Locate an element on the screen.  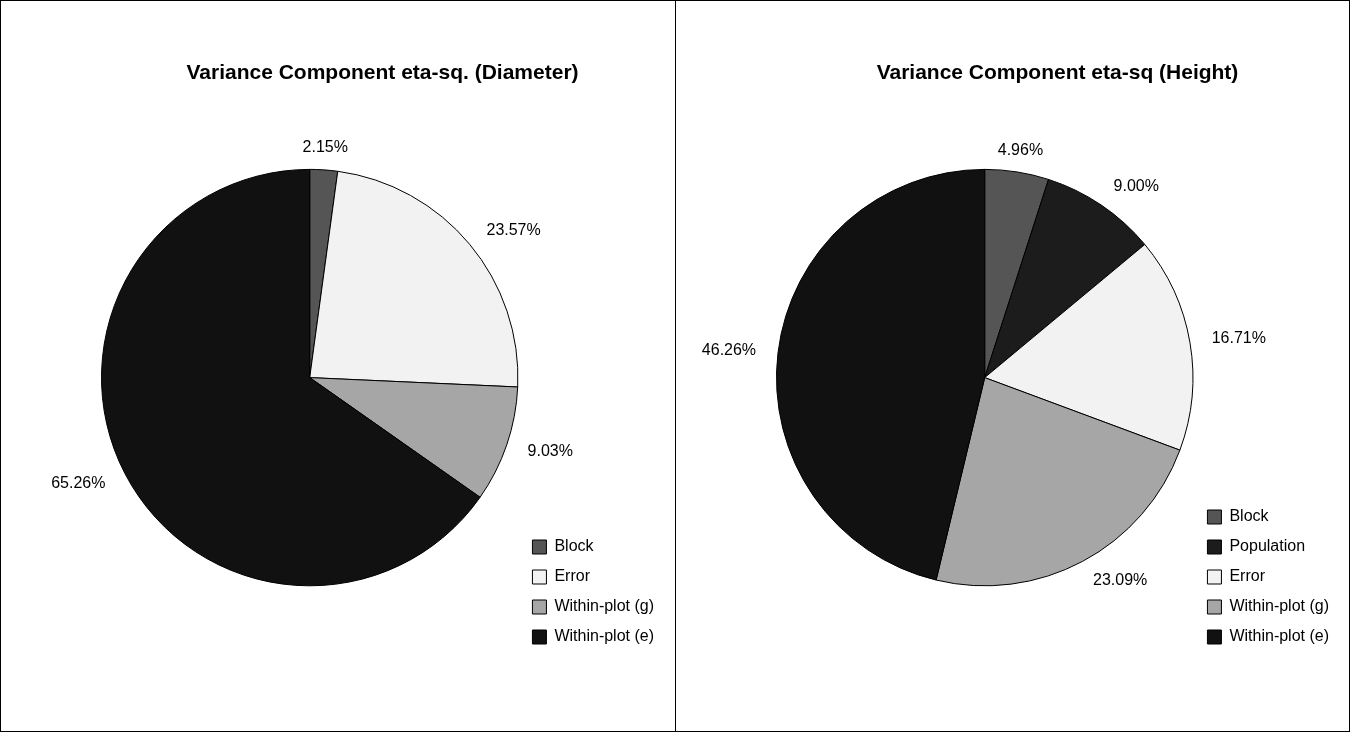
data-label: 9.00% is located at coordinates (1136, 186).